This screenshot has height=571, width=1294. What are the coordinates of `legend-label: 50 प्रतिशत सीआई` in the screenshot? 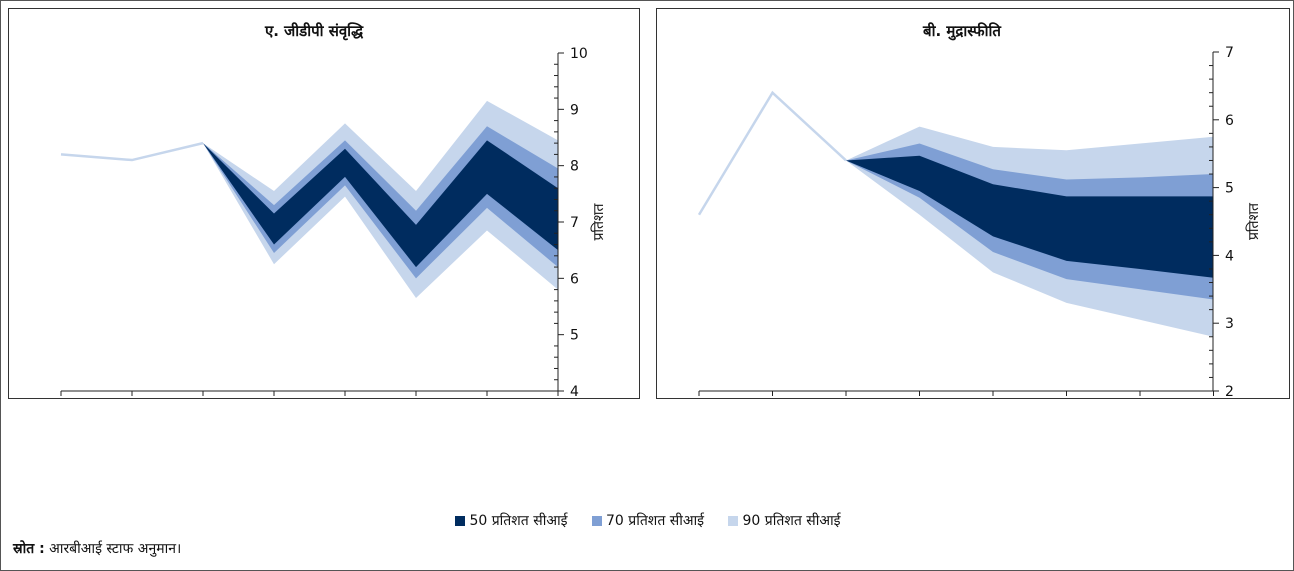 It's located at (518, 521).